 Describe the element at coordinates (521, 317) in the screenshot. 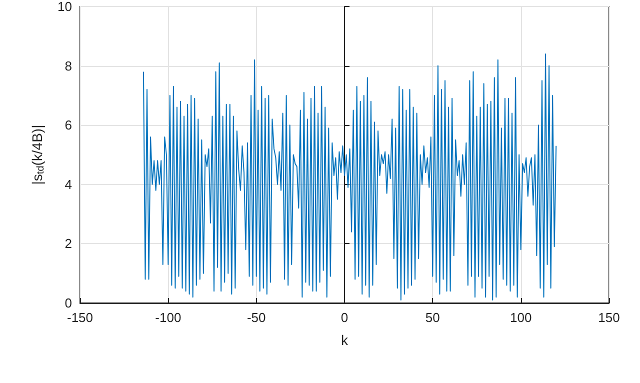

I see `x-tick-label: 100` at that location.